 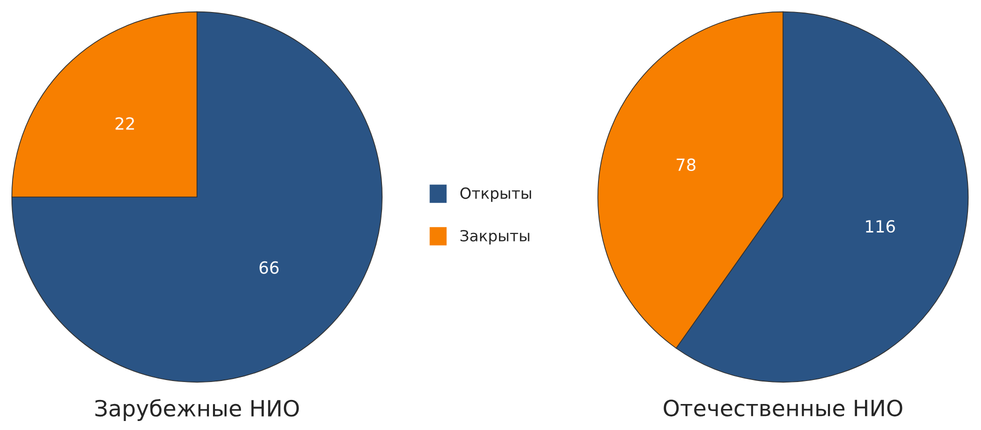 What do you see at coordinates (495, 237) in the screenshot?
I see `legend-label: Закрыты` at bounding box center [495, 237].